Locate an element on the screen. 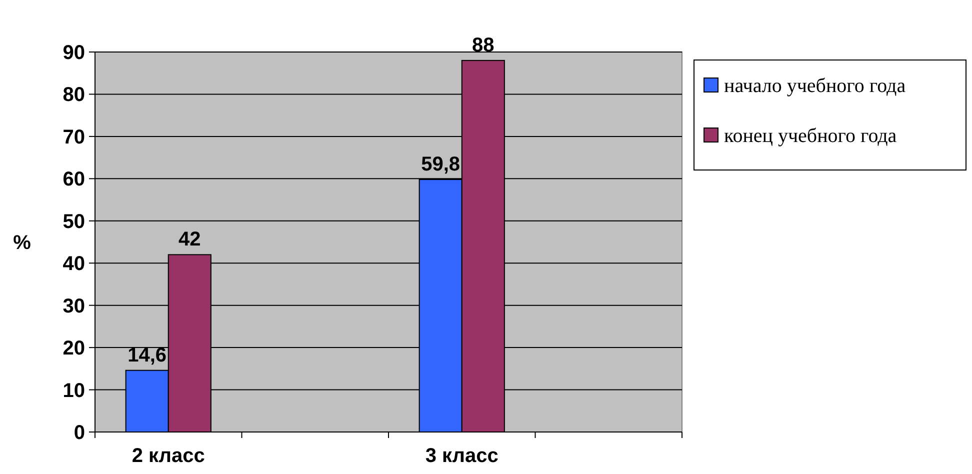 The height and width of the screenshot is (474, 972). x-tick-label: 2 класс is located at coordinates (168, 456).